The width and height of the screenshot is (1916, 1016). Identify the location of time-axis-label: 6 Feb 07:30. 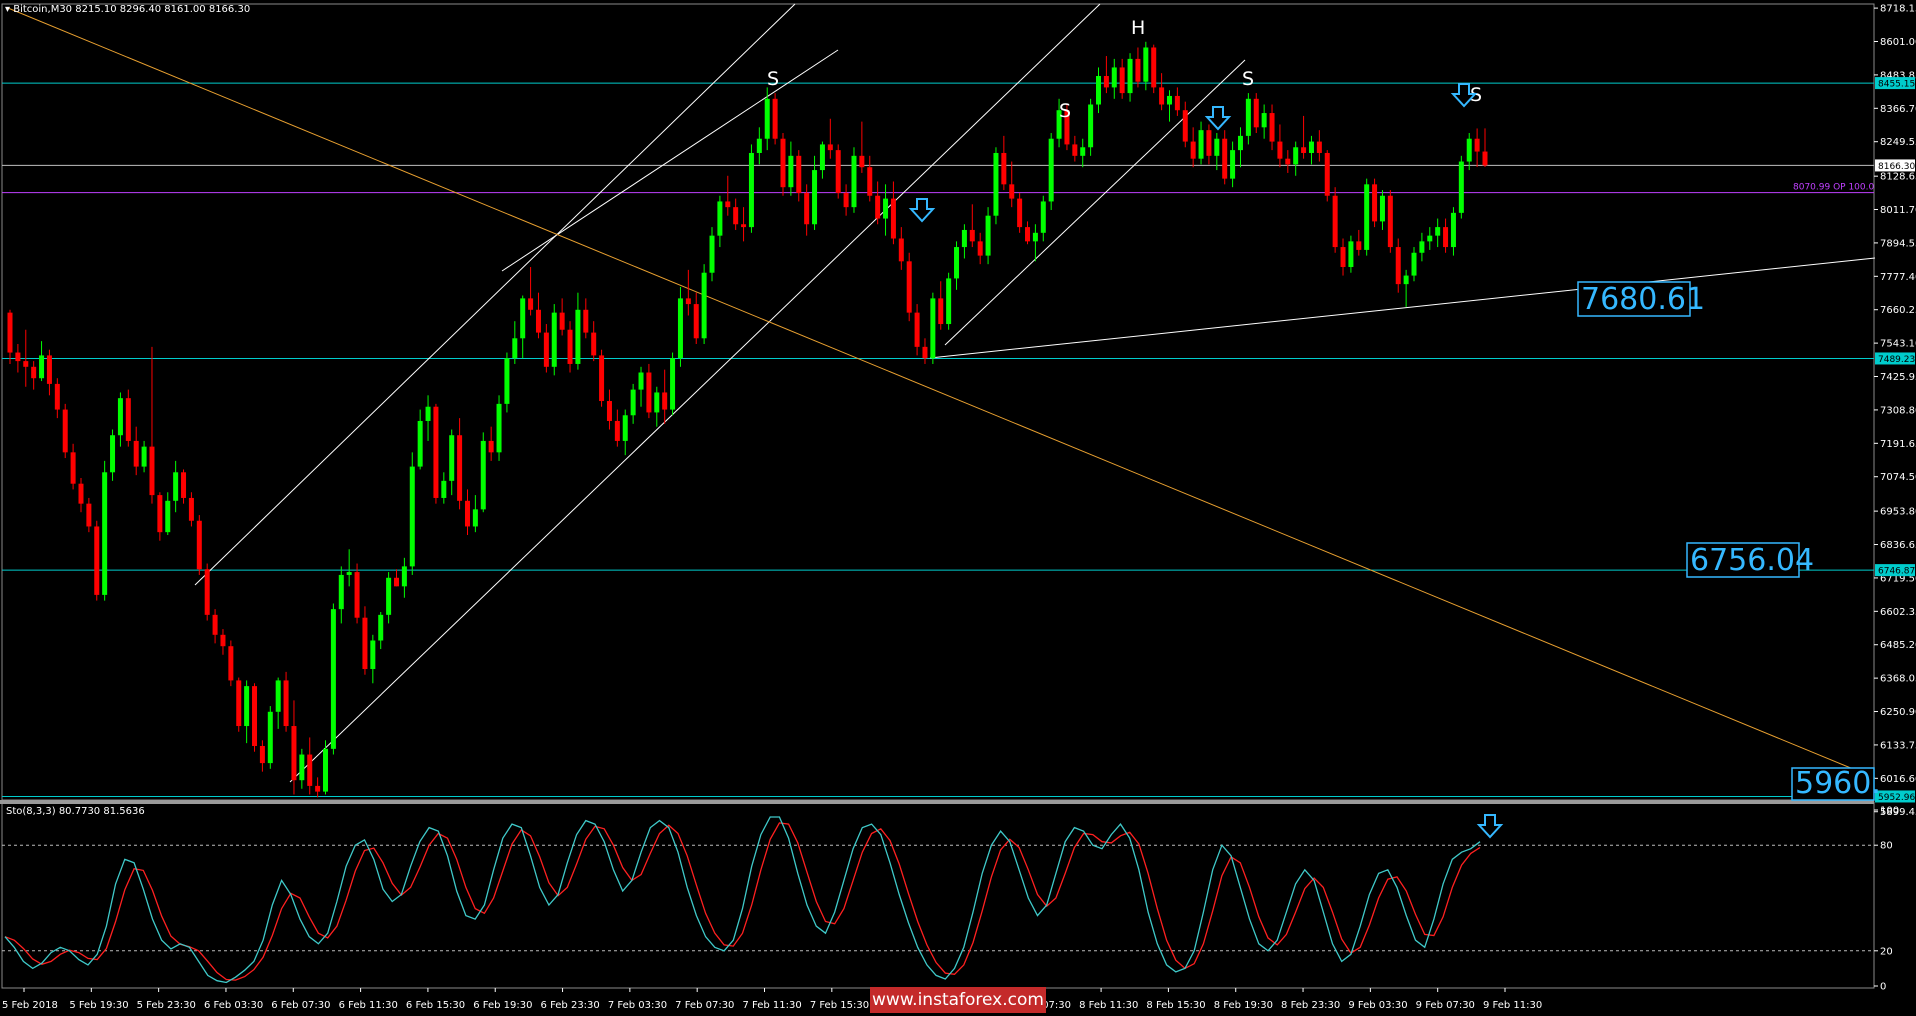
(300, 1005).